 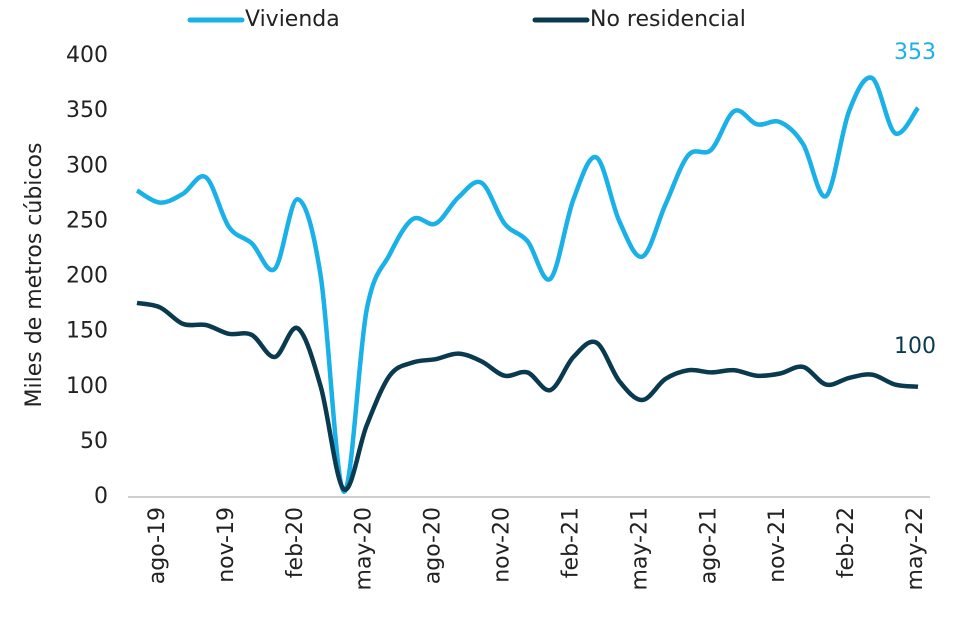 I want to click on y-tick-label: 400, so click(x=87, y=55).